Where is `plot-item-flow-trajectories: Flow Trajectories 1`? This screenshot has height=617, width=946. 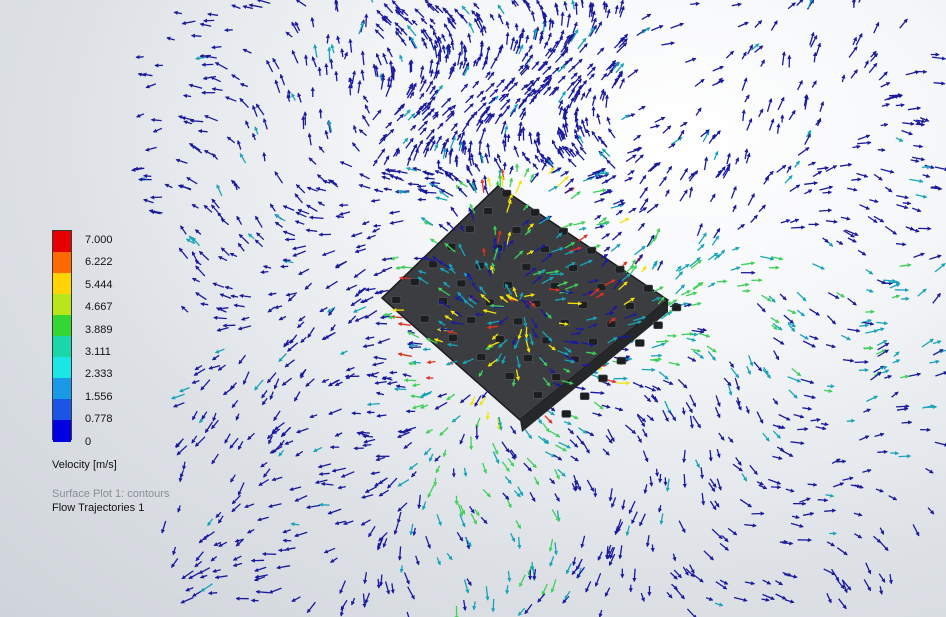
plot-item-flow-trajectories: Flow Trajectories 1 is located at coordinates (98, 508).